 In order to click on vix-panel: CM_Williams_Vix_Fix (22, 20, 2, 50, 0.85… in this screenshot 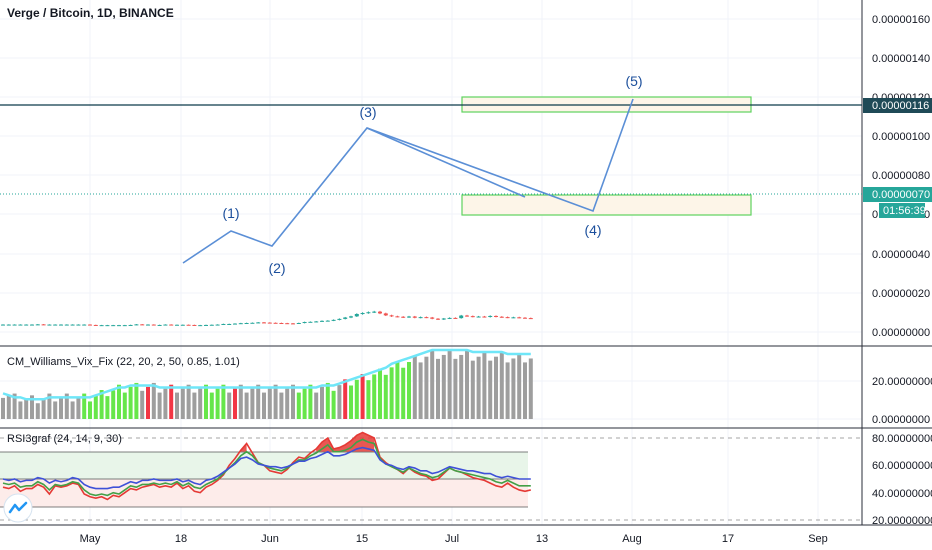, I will do `click(267, 383)`.